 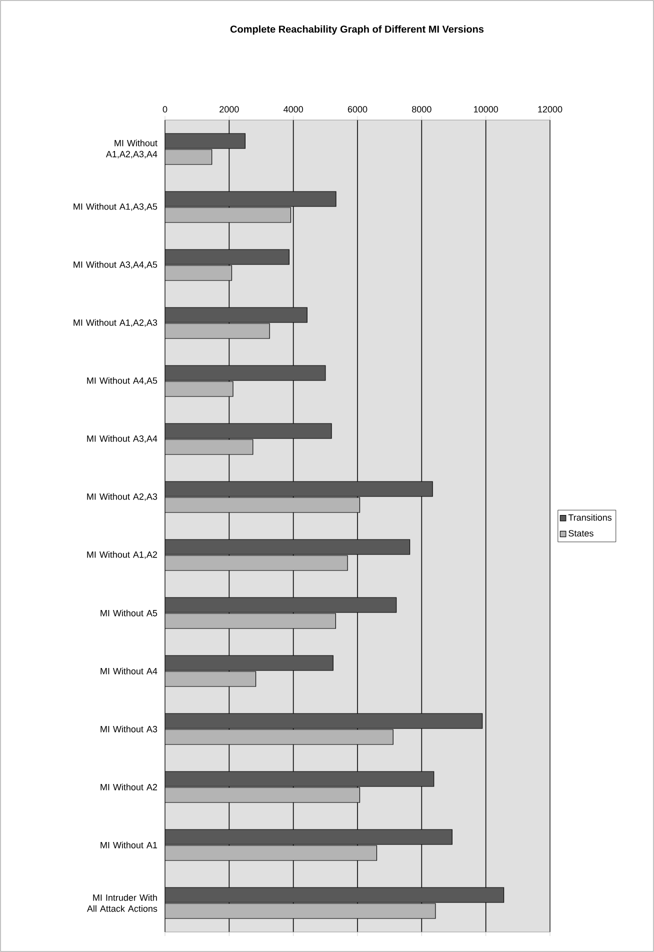 I want to click on y-tick-label: MI Without A5, so click(x=129, y=613).